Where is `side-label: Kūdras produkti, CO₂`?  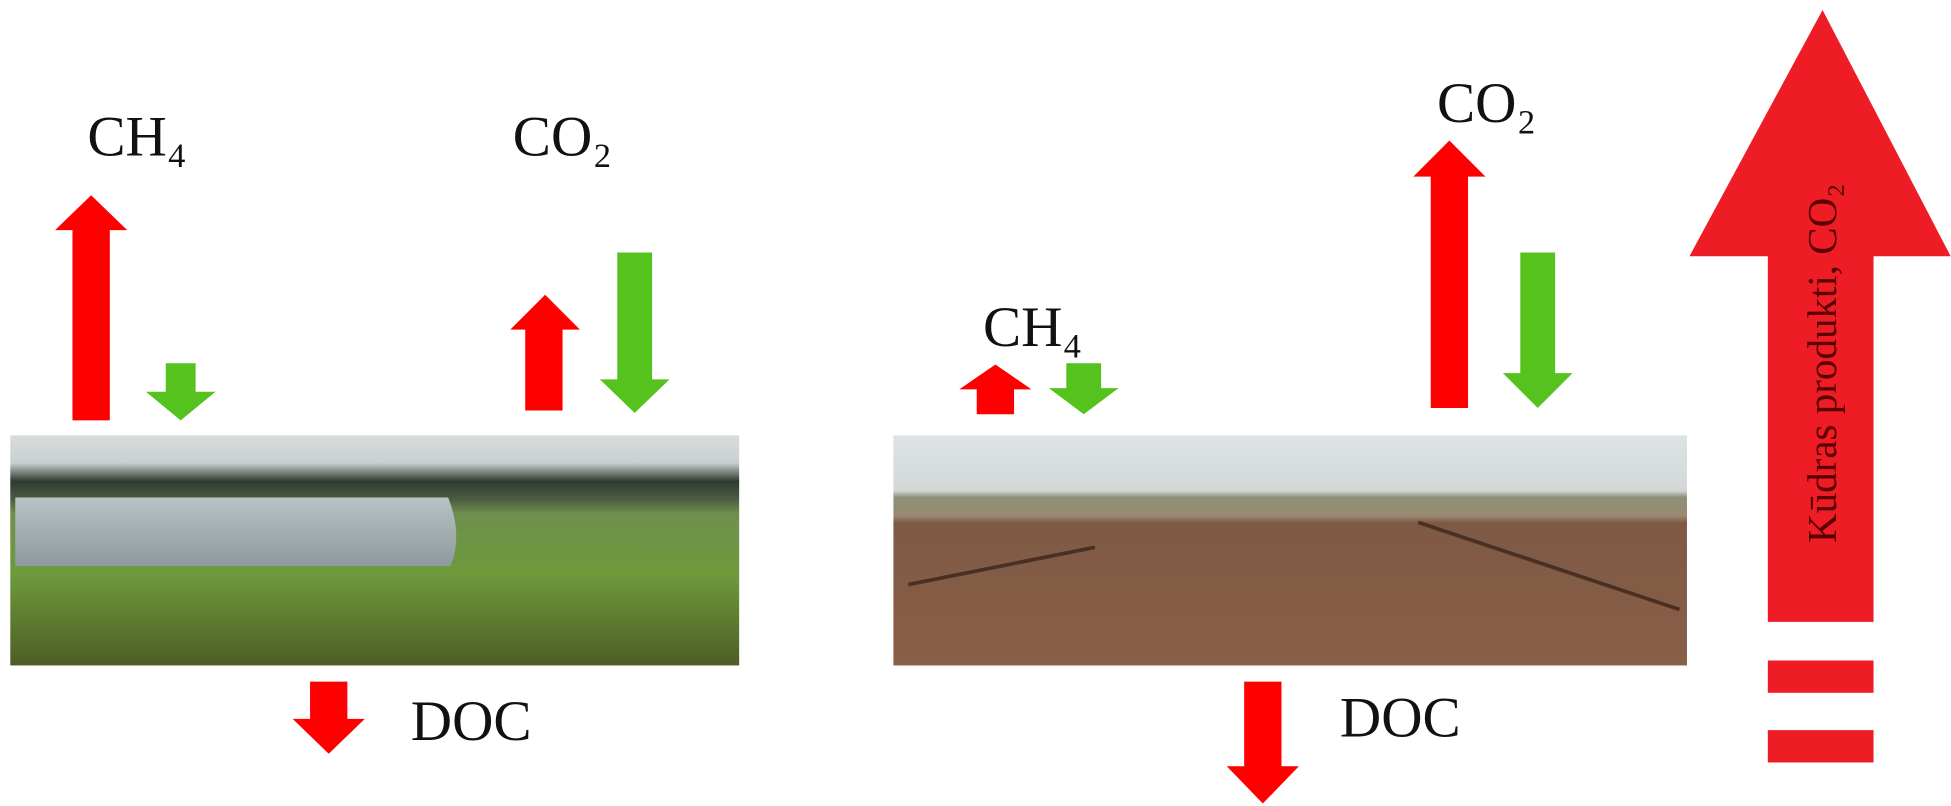
side-label: Kūdras produkti, CO₂ is located at coordinates (1822, 363).